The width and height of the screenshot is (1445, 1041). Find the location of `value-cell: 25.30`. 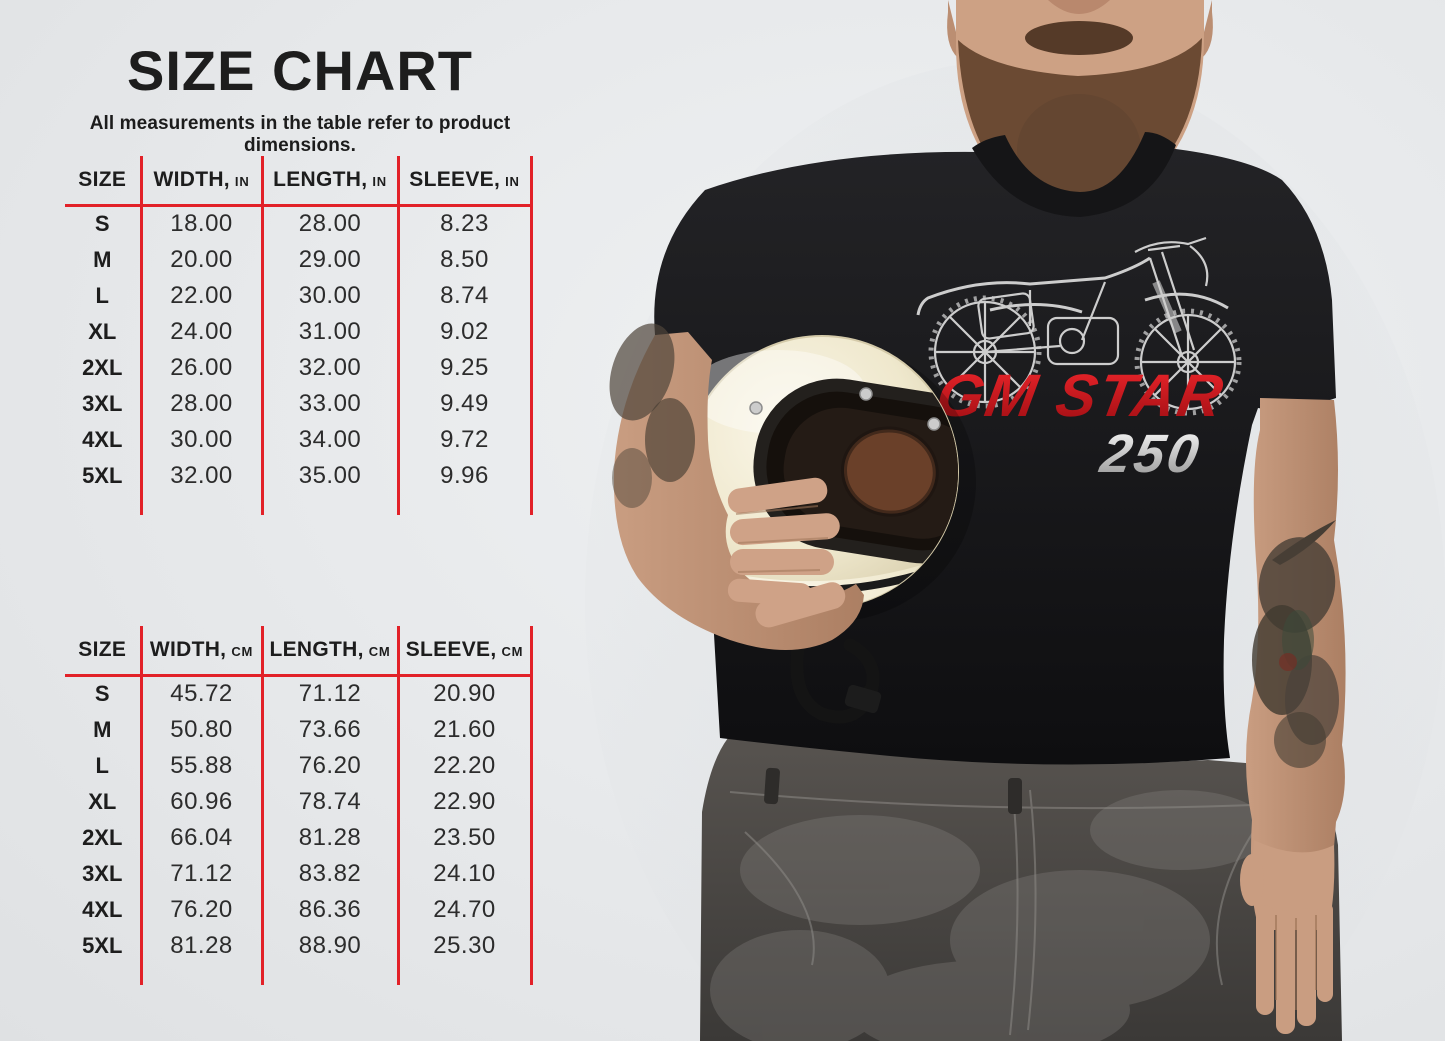

value-cell: 25.30 is located at coordinates (464, 945).